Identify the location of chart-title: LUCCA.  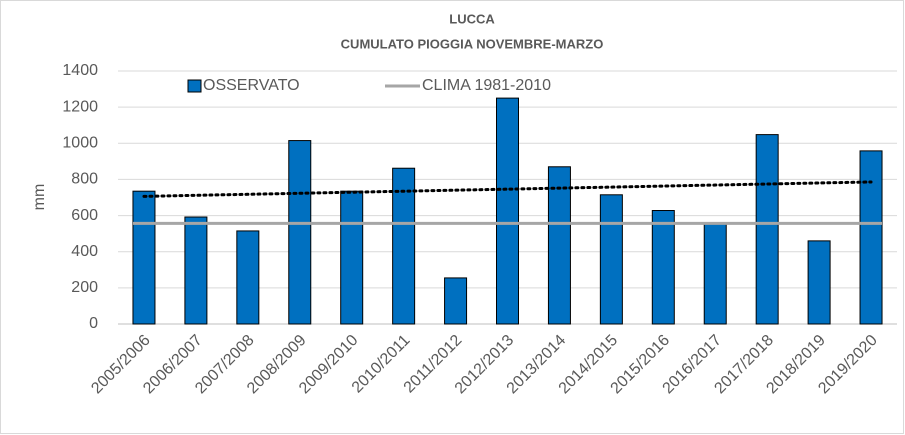
(472, 18).